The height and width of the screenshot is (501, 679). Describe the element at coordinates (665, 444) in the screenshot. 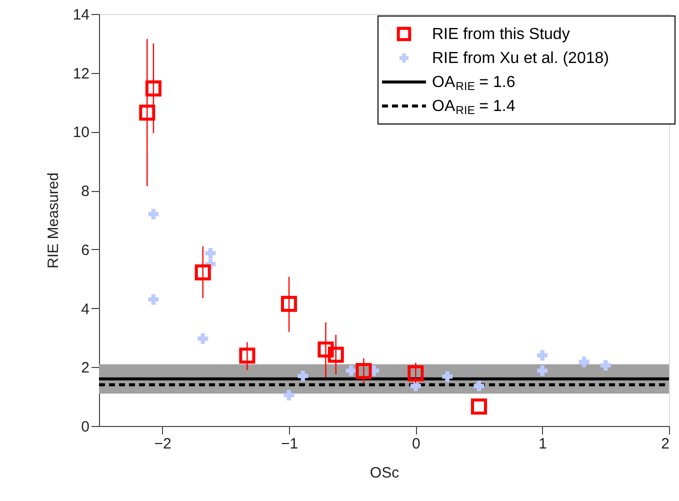

I see `x-tick-label: 2` at that location.